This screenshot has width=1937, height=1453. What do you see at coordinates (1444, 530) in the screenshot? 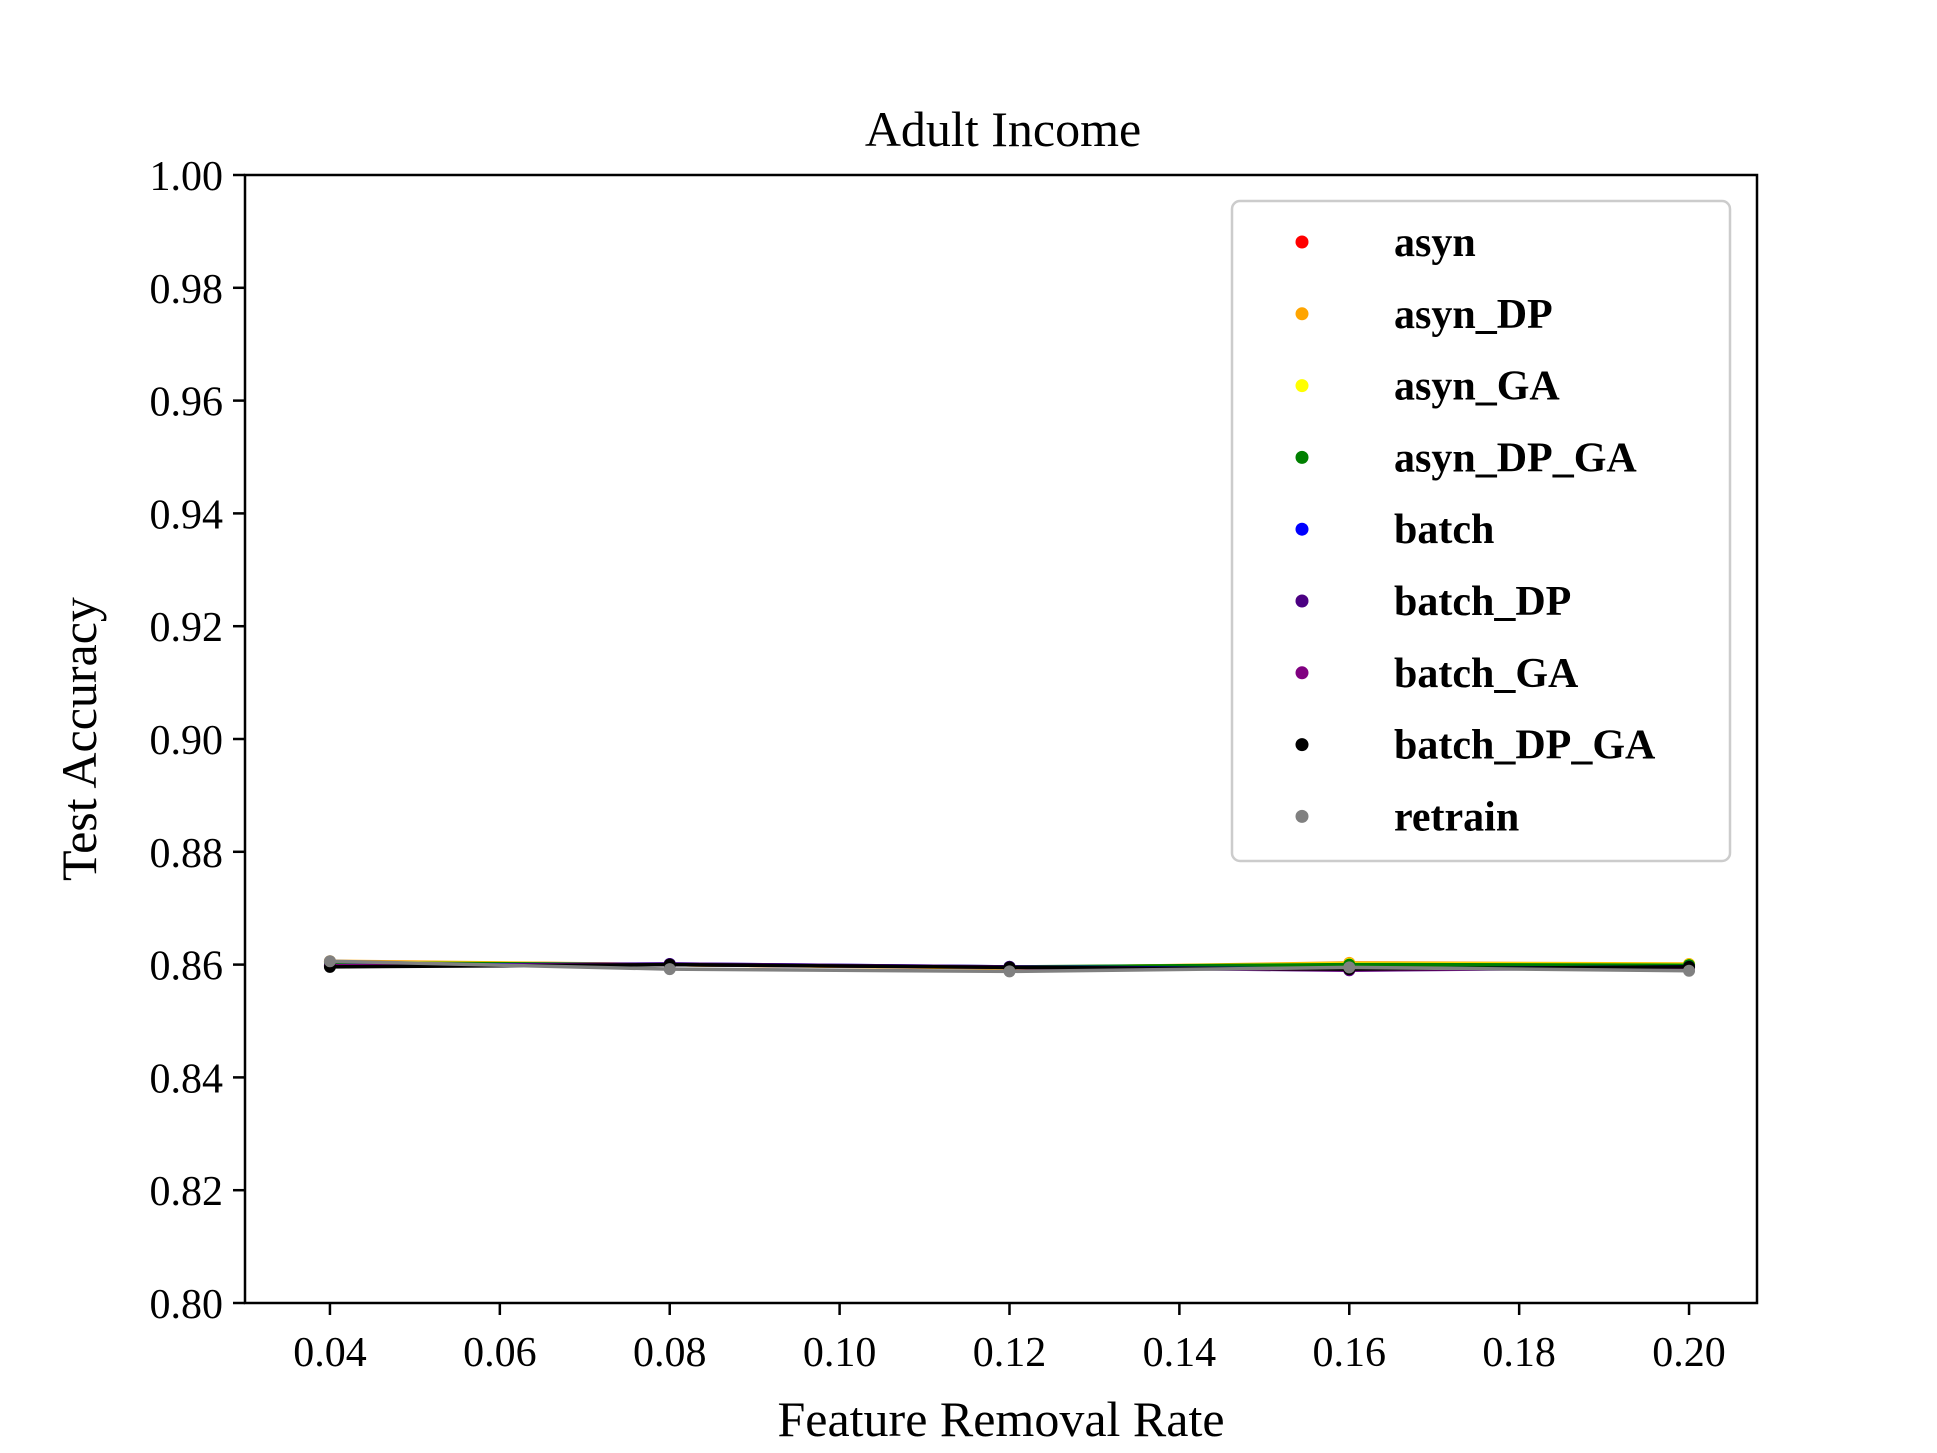
I see `legend-label-batch: batch` at bounding box center [1444, 530].